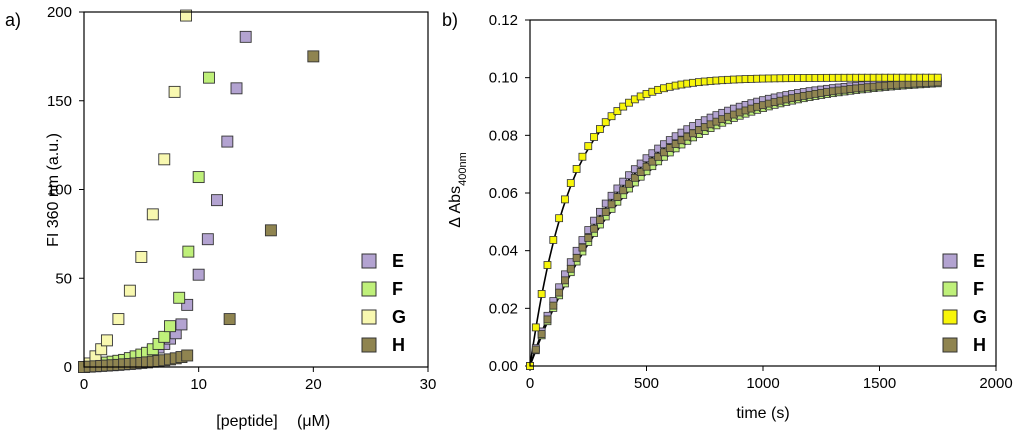 The width and height of the screenshot is (1024, 439). Describe the element at coordinates (950, 345) in the screenshot. I see `legend-b-swatch-H` at that location.